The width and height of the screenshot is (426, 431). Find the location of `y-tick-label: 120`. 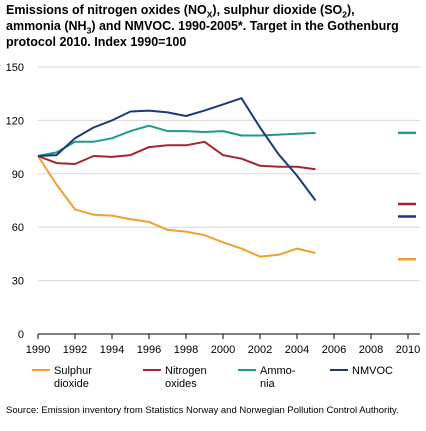

y-tick-label: 120 is located at coordinates (15, 121).